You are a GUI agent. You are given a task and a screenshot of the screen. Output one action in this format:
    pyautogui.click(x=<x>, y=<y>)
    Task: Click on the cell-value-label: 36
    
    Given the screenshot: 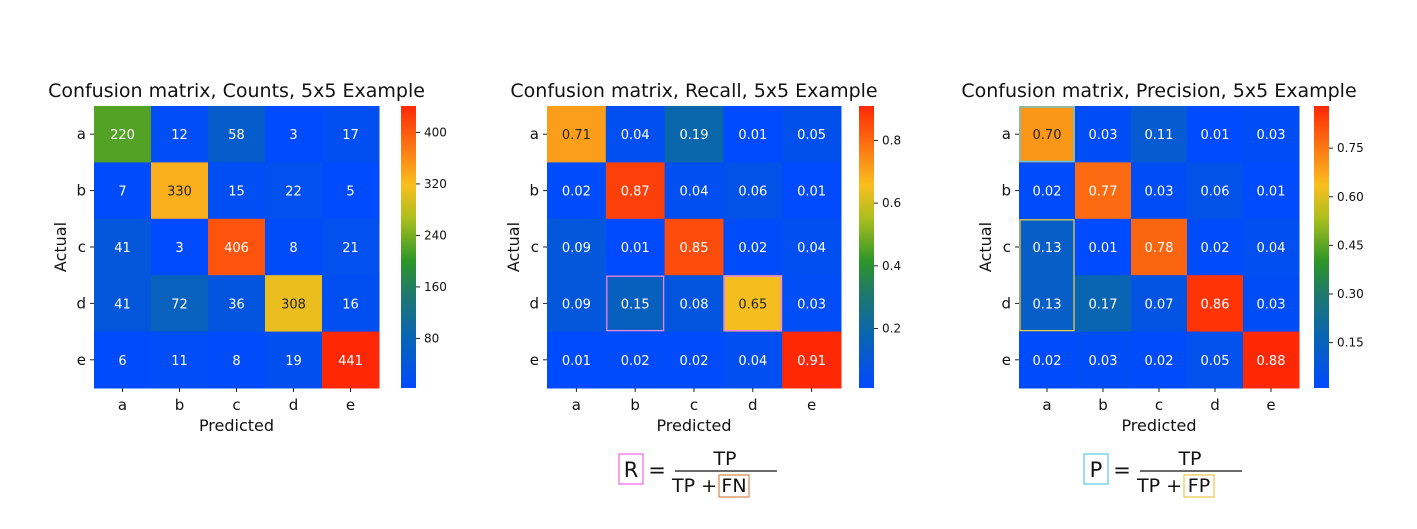 What is the action you would take?
    pyautogui.click(x=236, y=304)
    